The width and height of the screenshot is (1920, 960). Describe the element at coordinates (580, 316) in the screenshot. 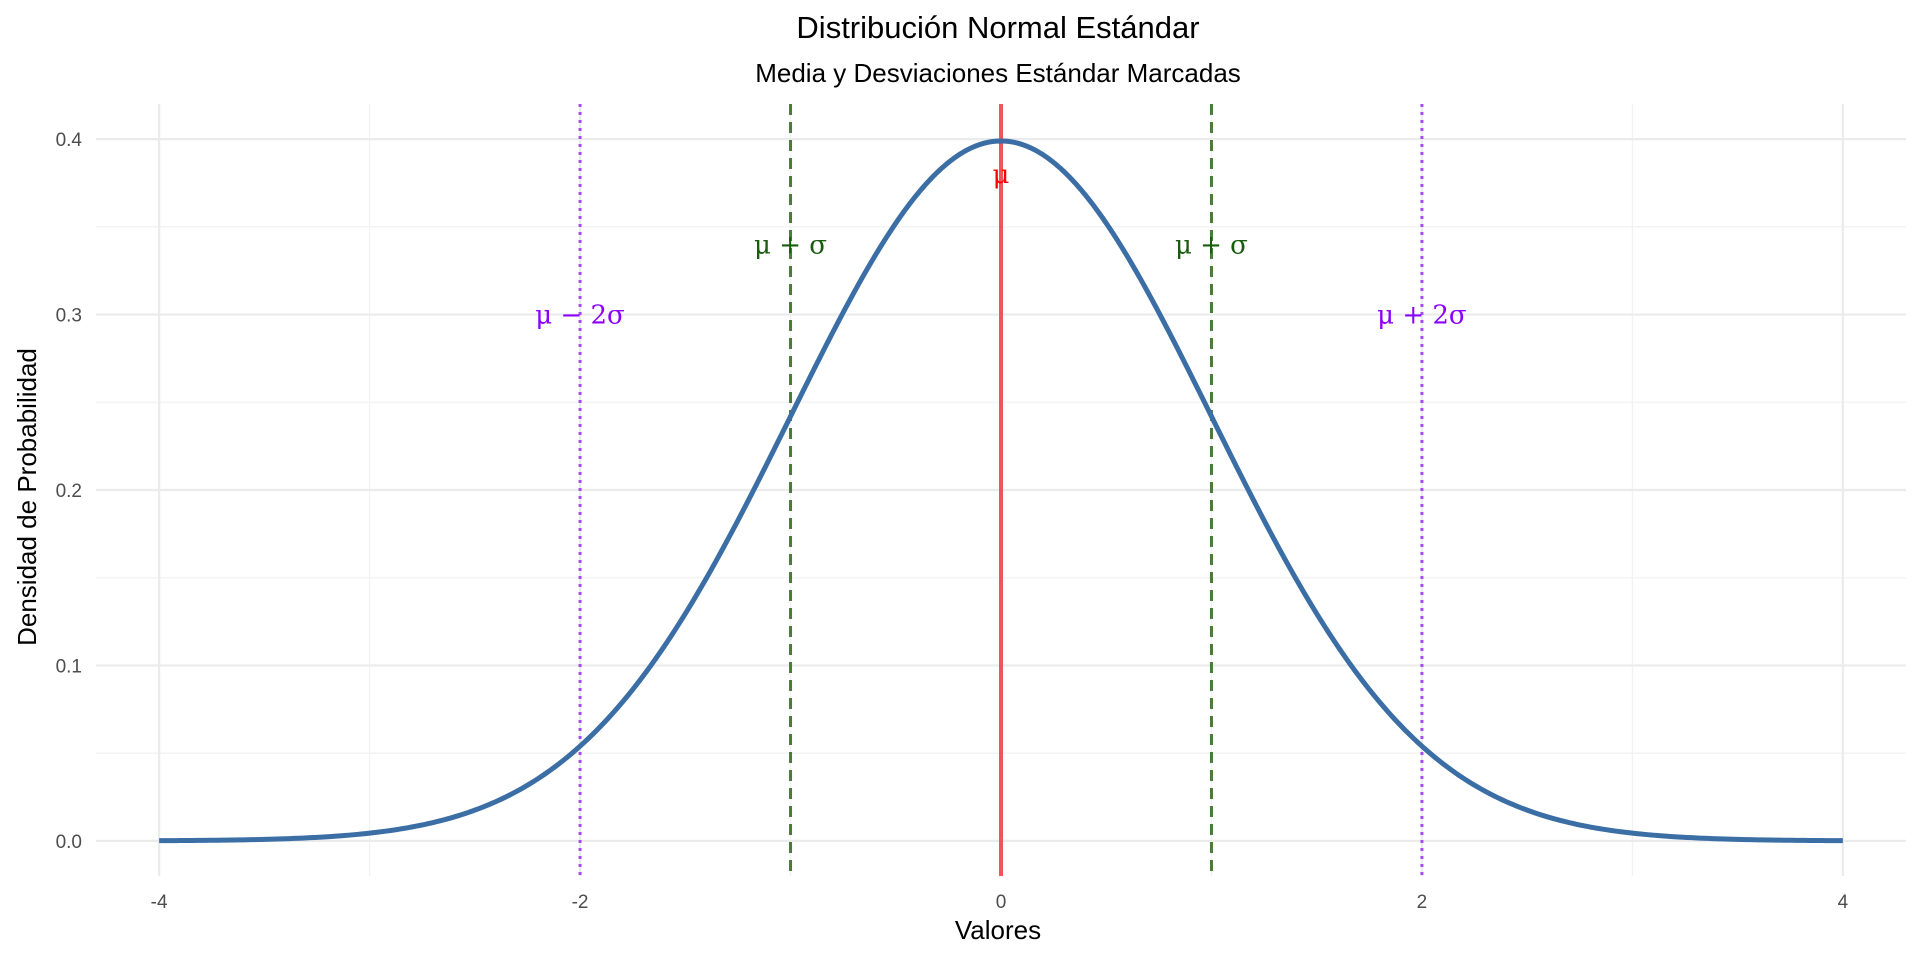

I see `annotation-minus-2sd: μ − 2σ` at that location.